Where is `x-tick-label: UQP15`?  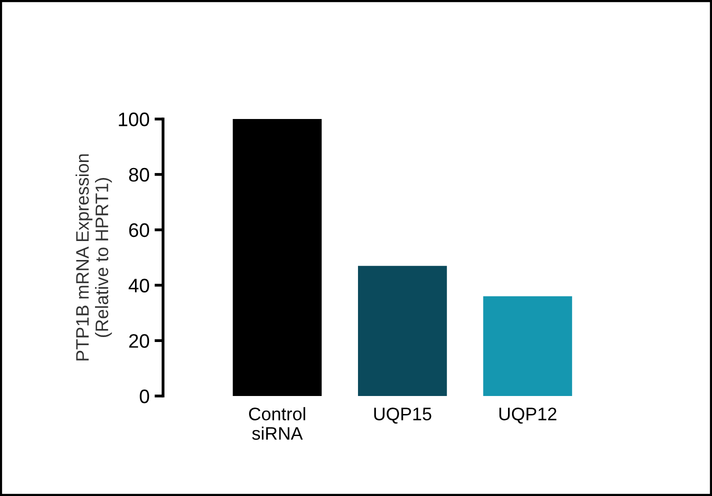
x-tick-label: UQP15 is located at coordinates (403, 416).